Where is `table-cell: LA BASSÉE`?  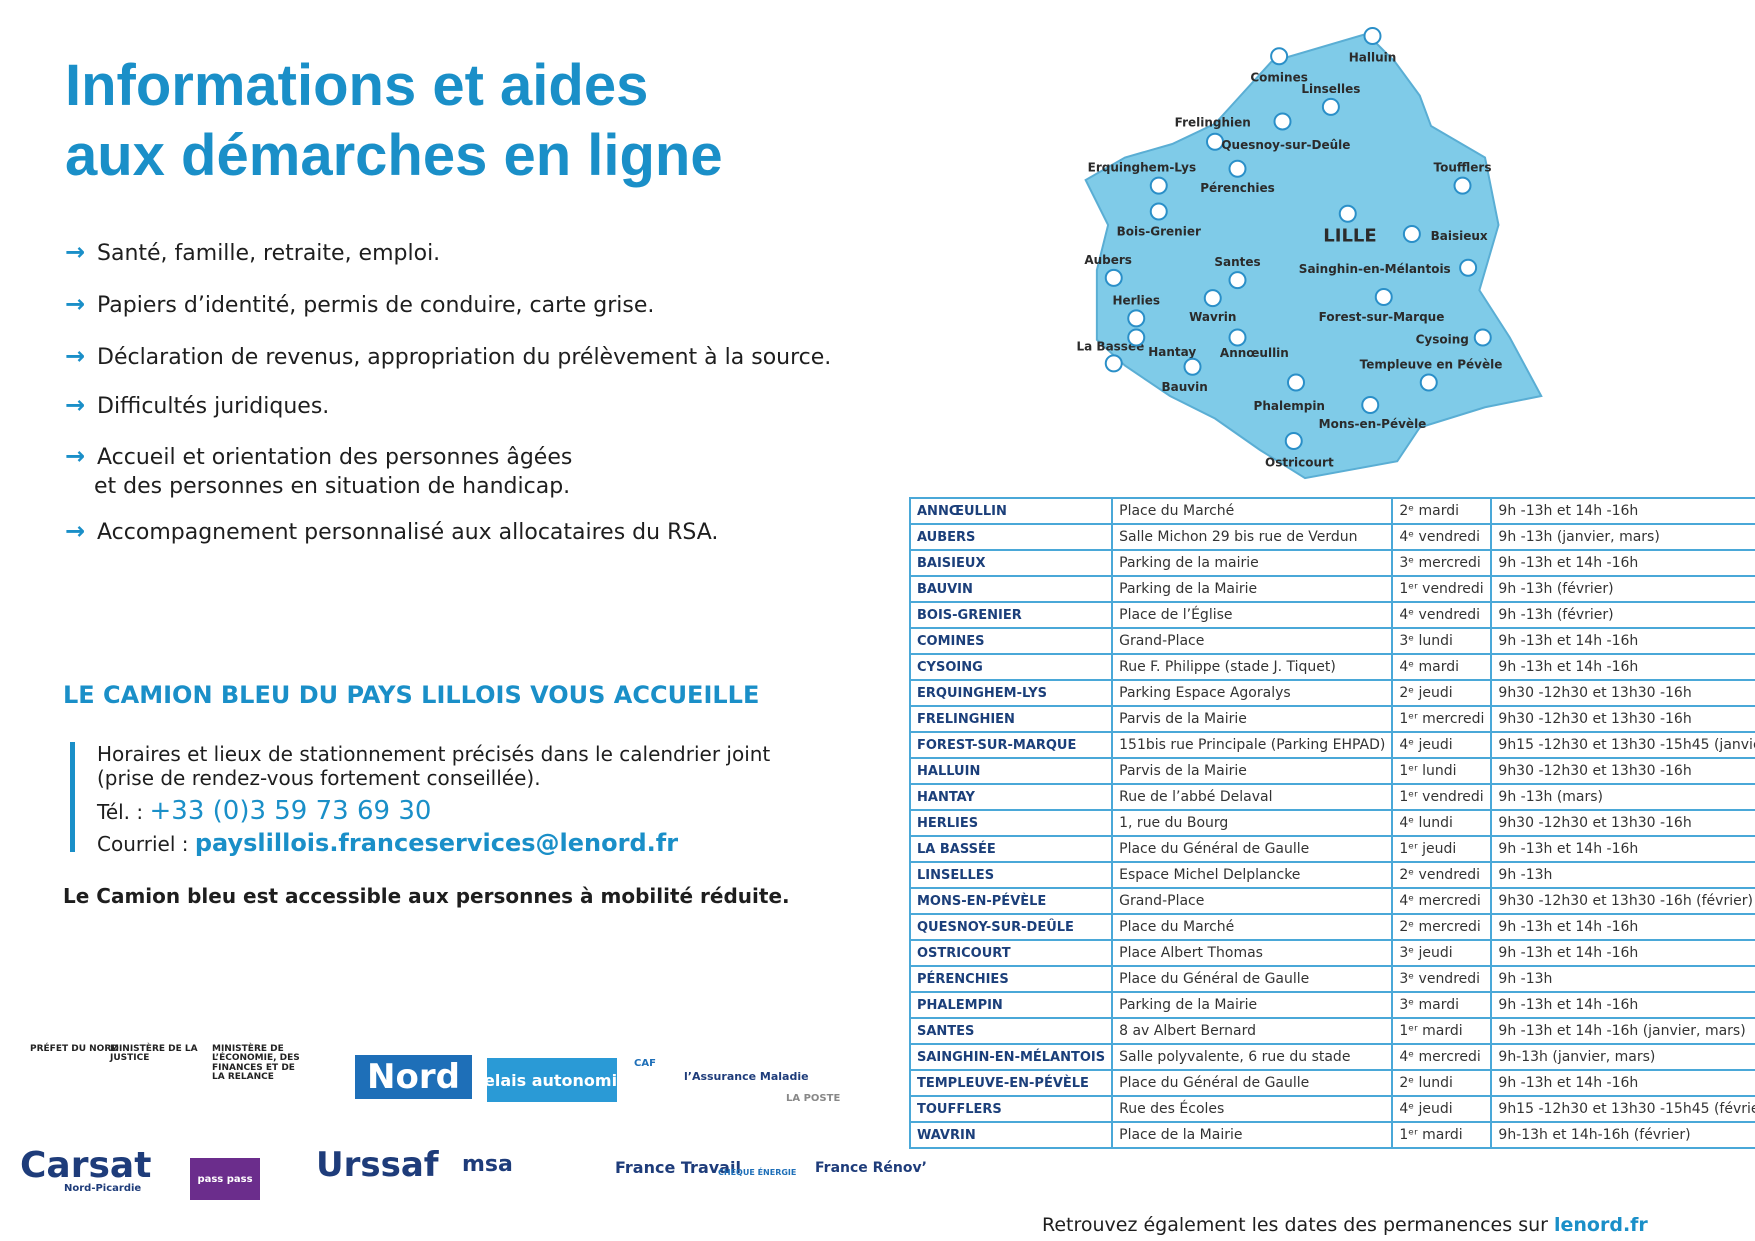 table-cell: LA BASSÉE is located at coordinates (1011, 849).